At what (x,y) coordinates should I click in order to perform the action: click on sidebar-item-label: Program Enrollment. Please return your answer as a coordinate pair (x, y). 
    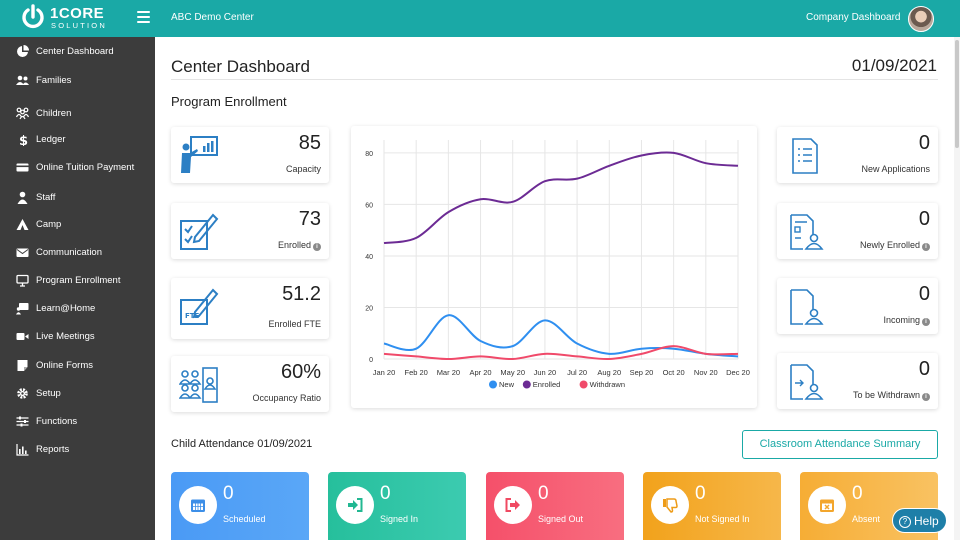
    Looking at the image, I should click on (78, 280).